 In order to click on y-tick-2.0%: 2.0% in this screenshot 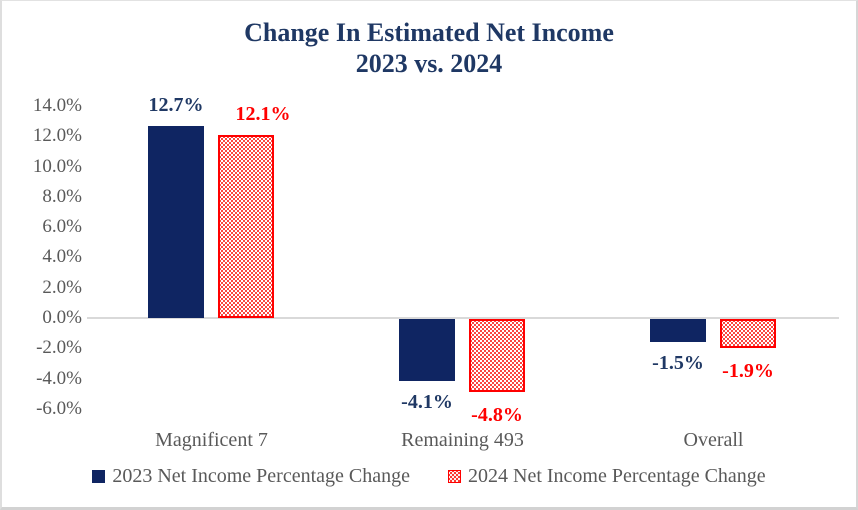, I will do `click(62, 287)`.